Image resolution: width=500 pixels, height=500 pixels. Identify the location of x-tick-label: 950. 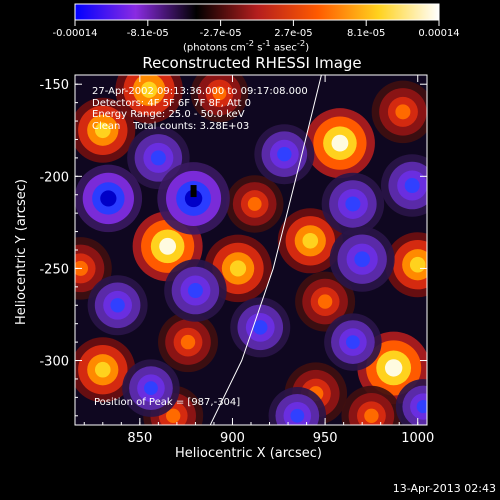
(325, 438).